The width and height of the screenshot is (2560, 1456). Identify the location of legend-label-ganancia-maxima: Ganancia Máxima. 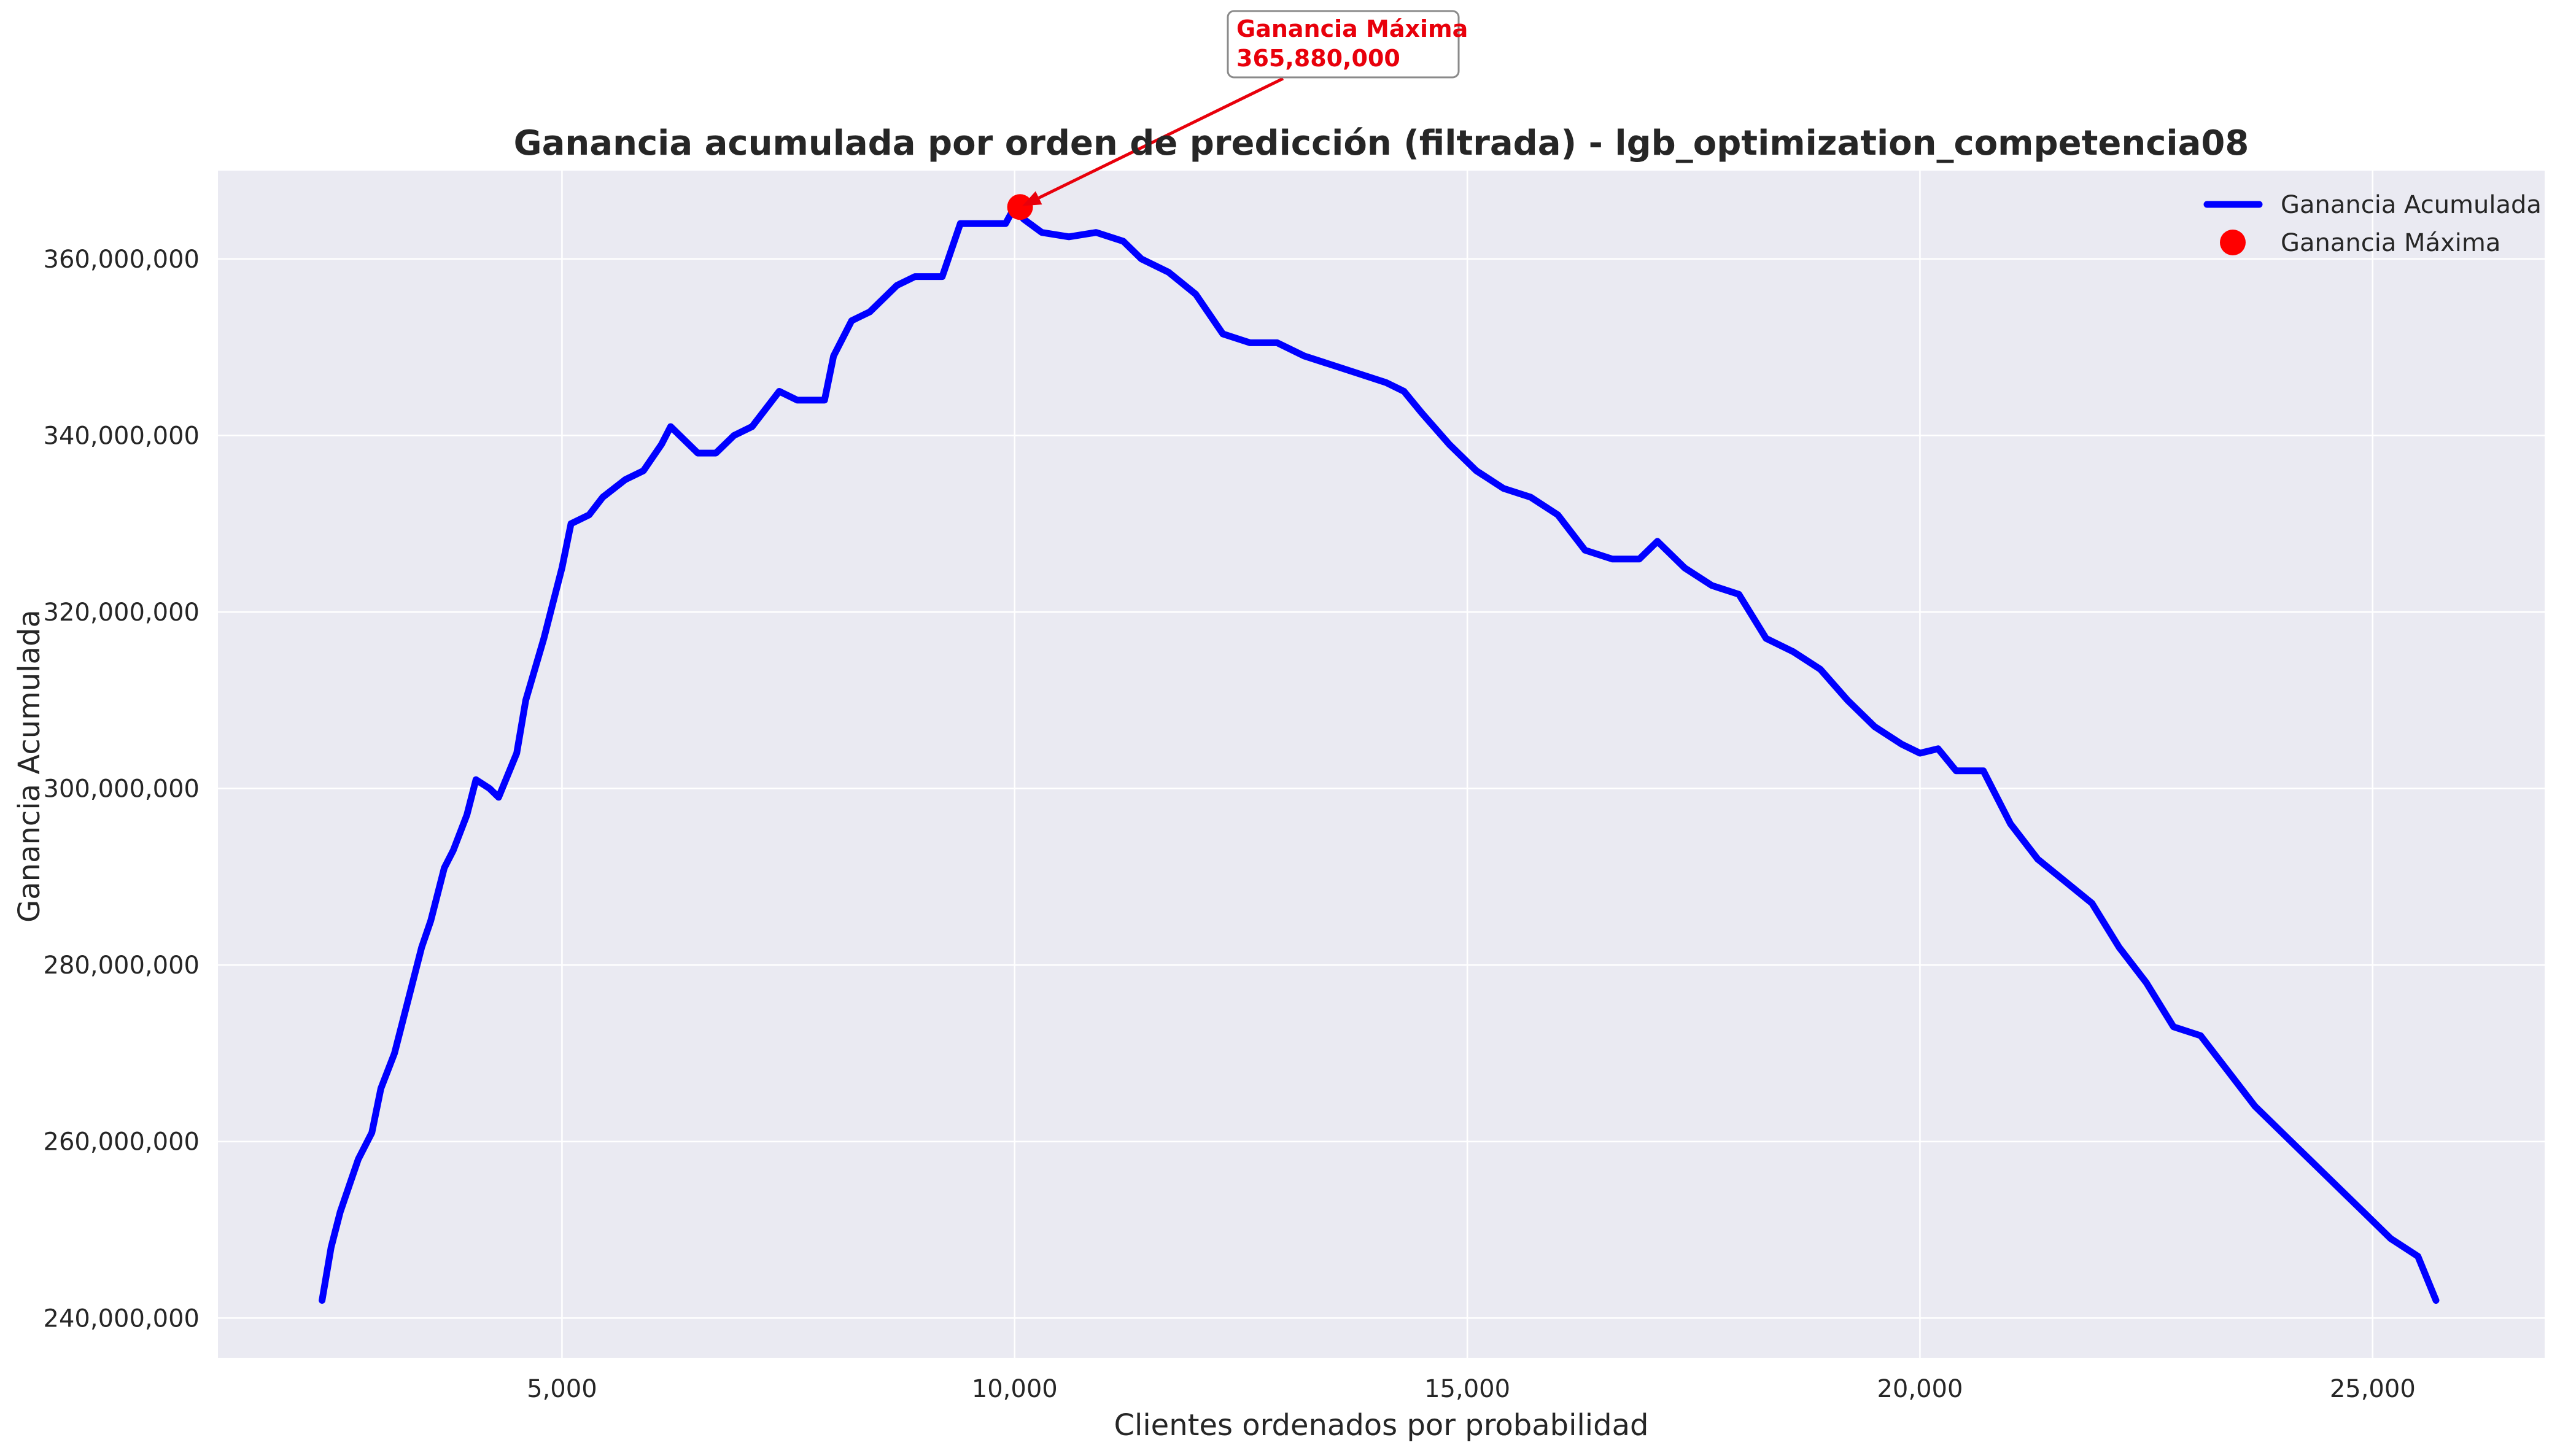
(2390, 243).